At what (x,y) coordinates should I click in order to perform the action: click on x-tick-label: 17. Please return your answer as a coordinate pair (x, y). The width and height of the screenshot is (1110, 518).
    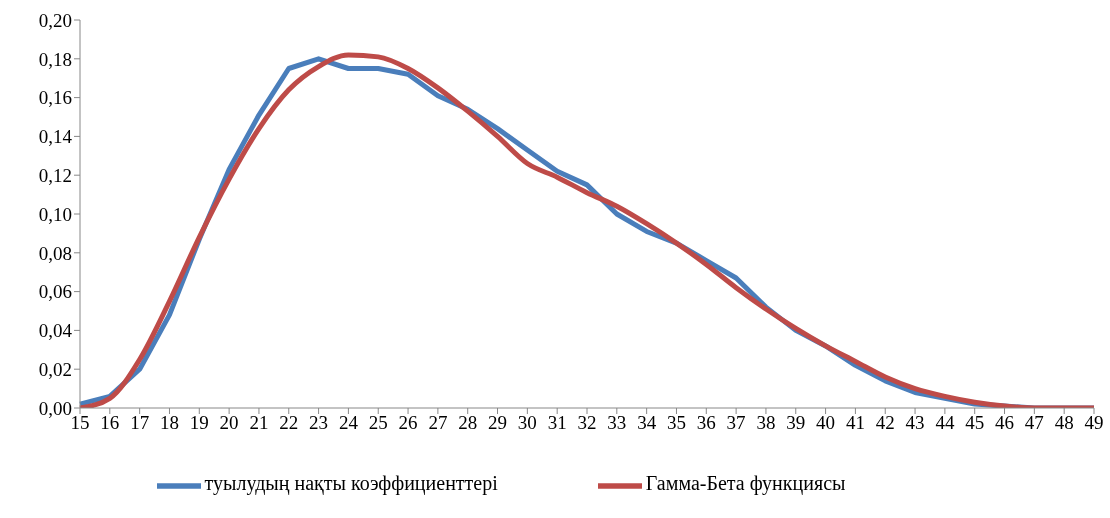
    Looking at the image, I should click on (140, 423).